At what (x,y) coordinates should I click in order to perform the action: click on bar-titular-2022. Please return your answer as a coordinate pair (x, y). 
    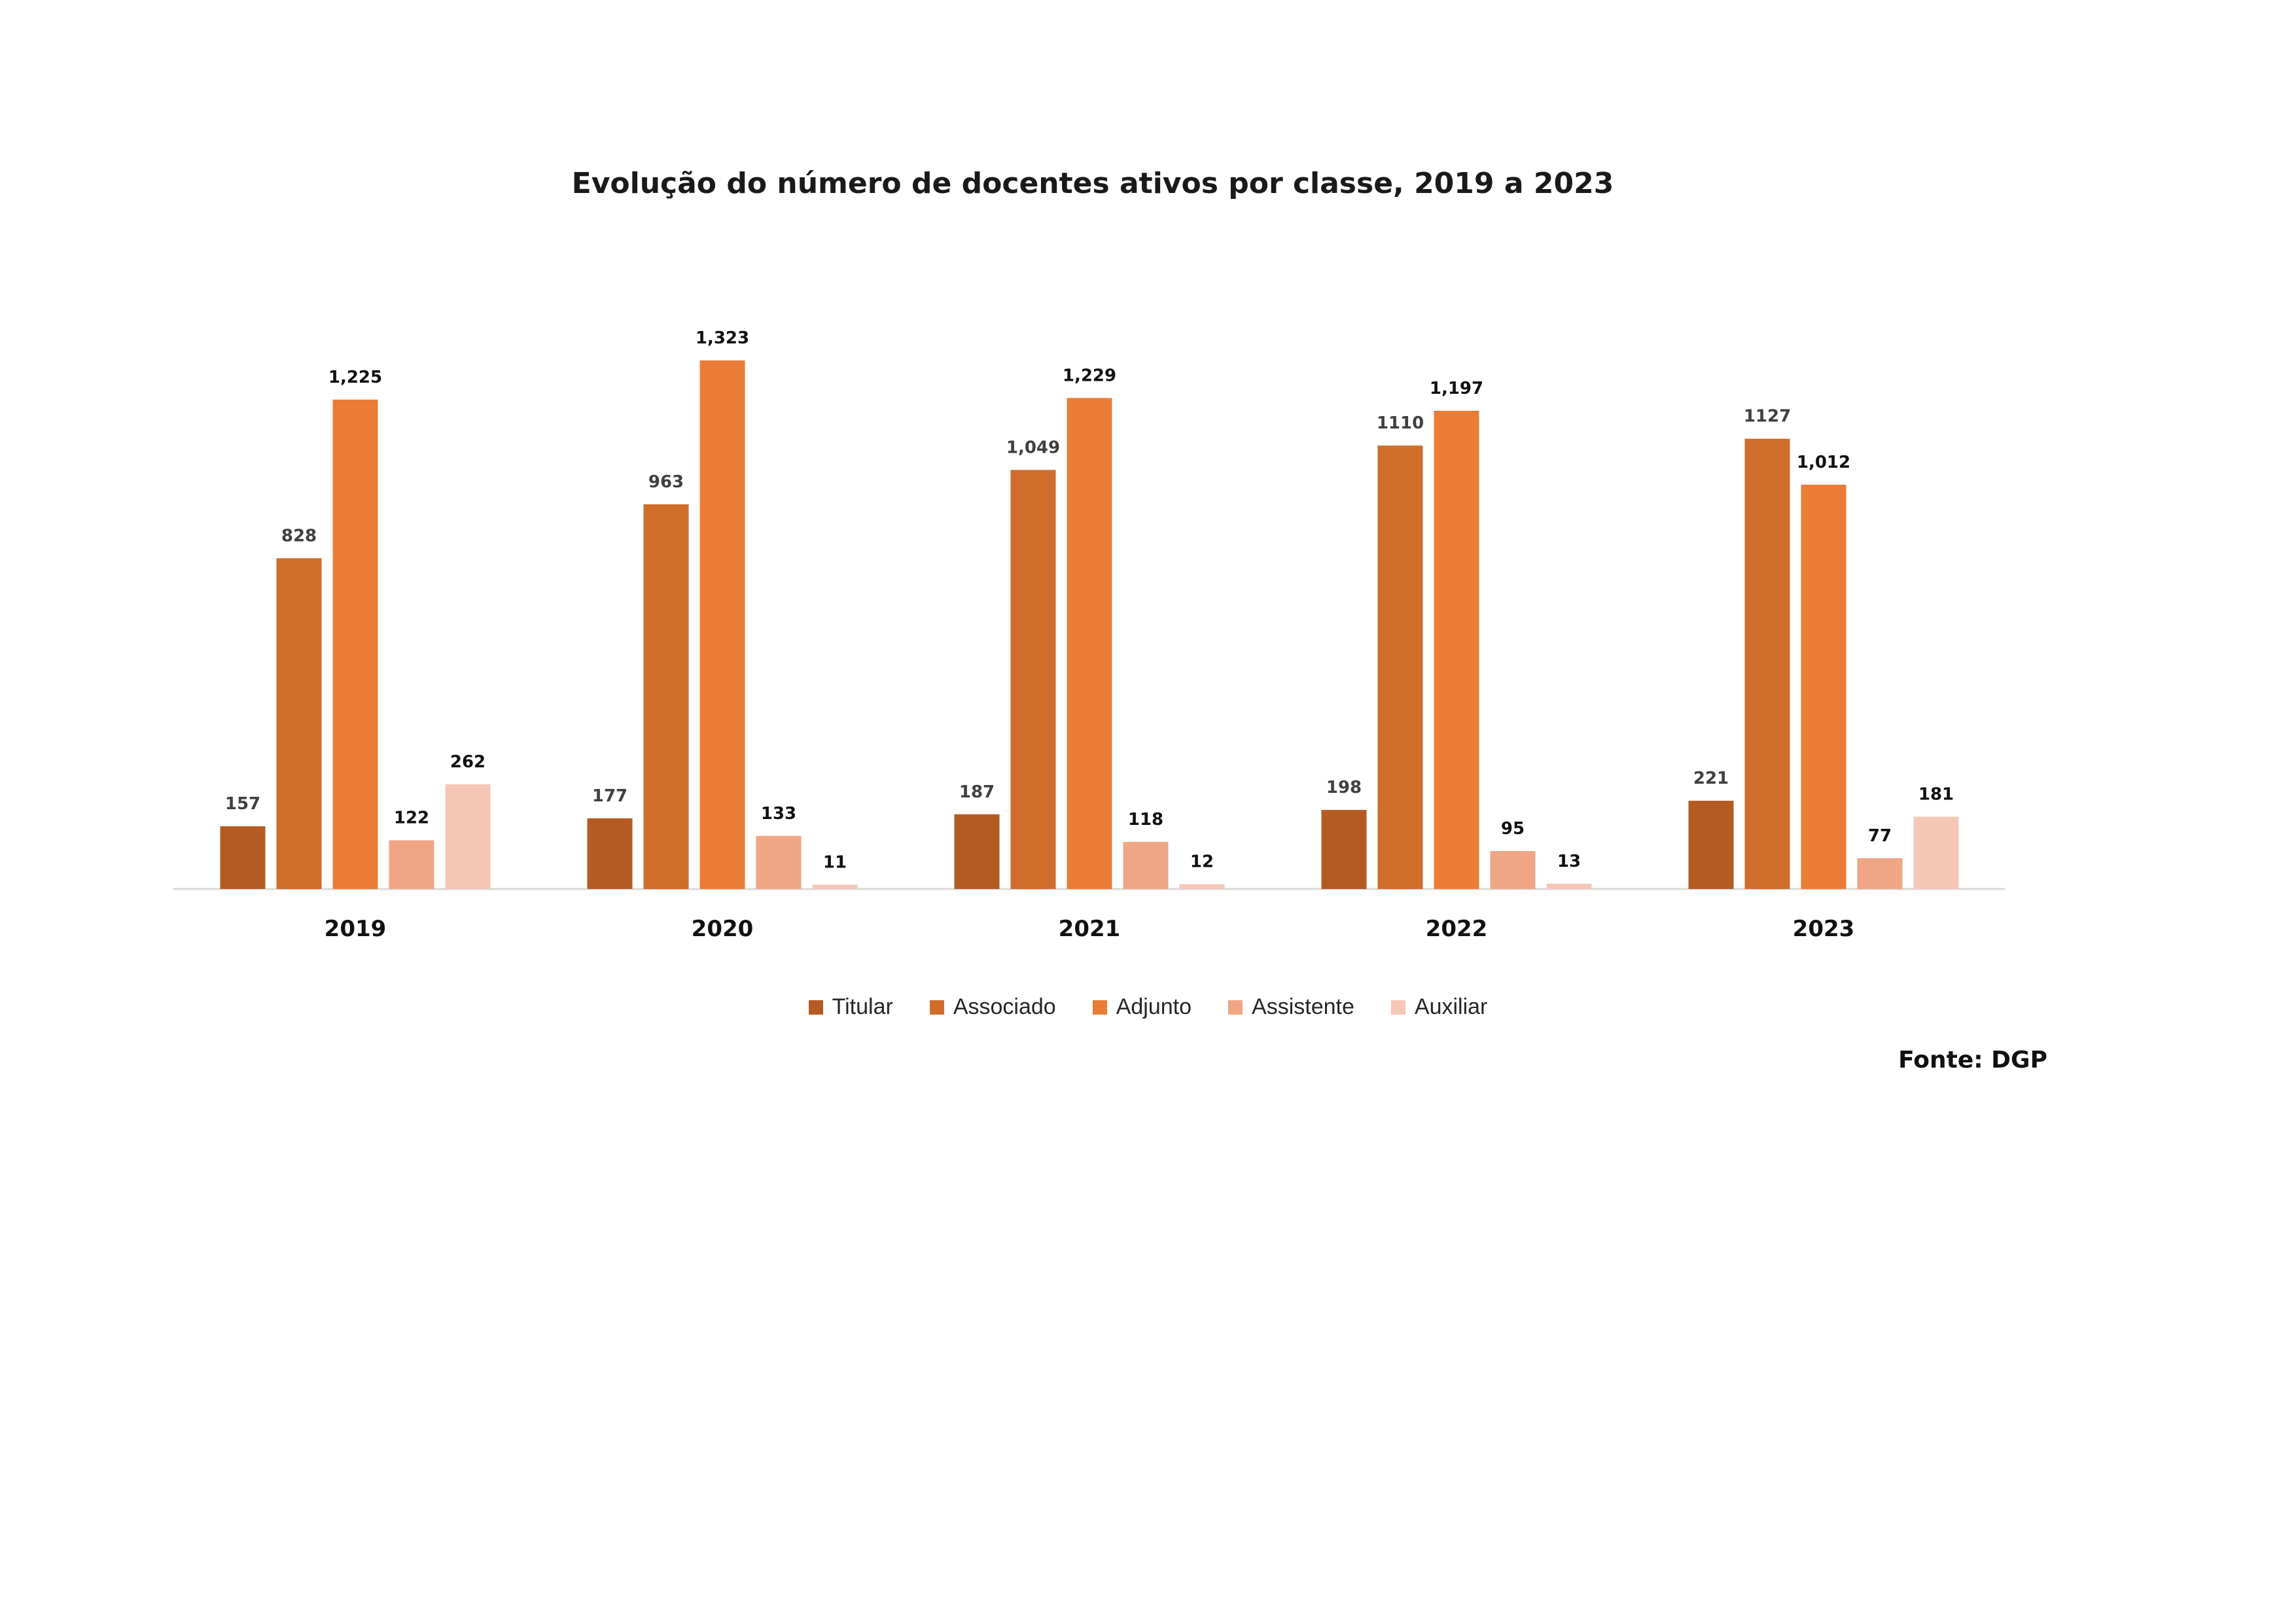
    Looking at the image, I should click on (1344, 850).